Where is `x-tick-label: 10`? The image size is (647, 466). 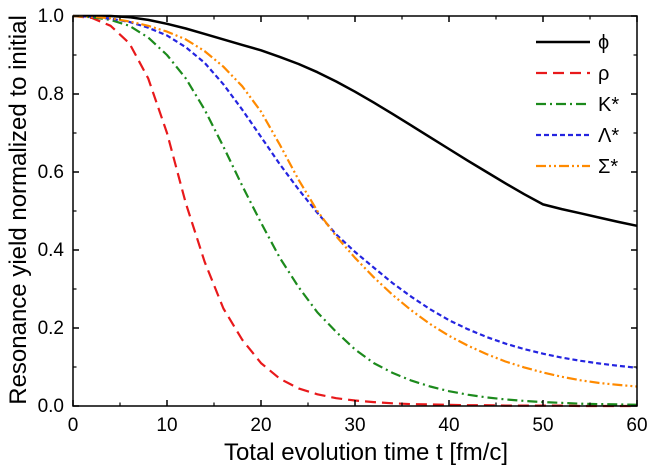 x-tick-label: 10 is located at coordinates (166, 425).